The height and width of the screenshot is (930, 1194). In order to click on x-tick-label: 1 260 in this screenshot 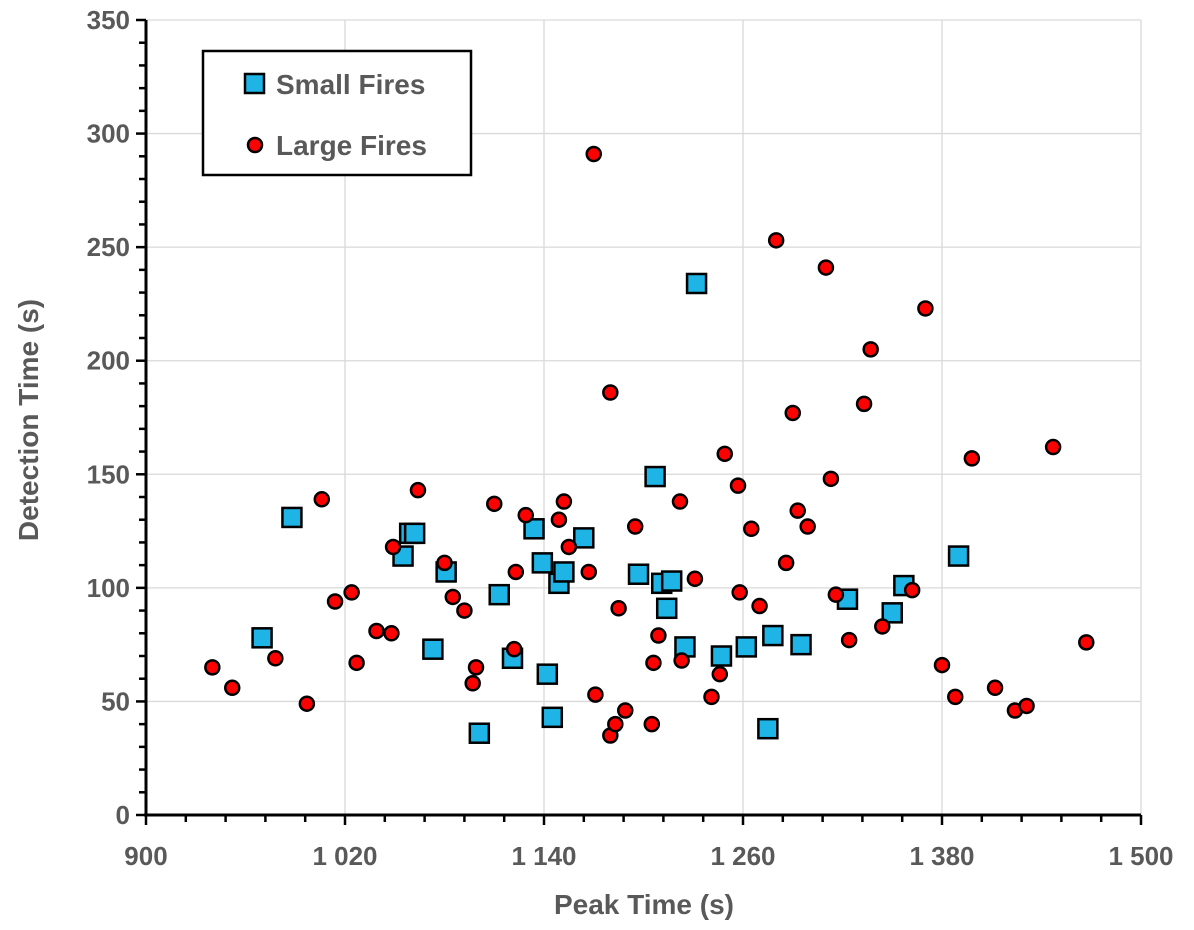, I will do `click(742, 856)`.